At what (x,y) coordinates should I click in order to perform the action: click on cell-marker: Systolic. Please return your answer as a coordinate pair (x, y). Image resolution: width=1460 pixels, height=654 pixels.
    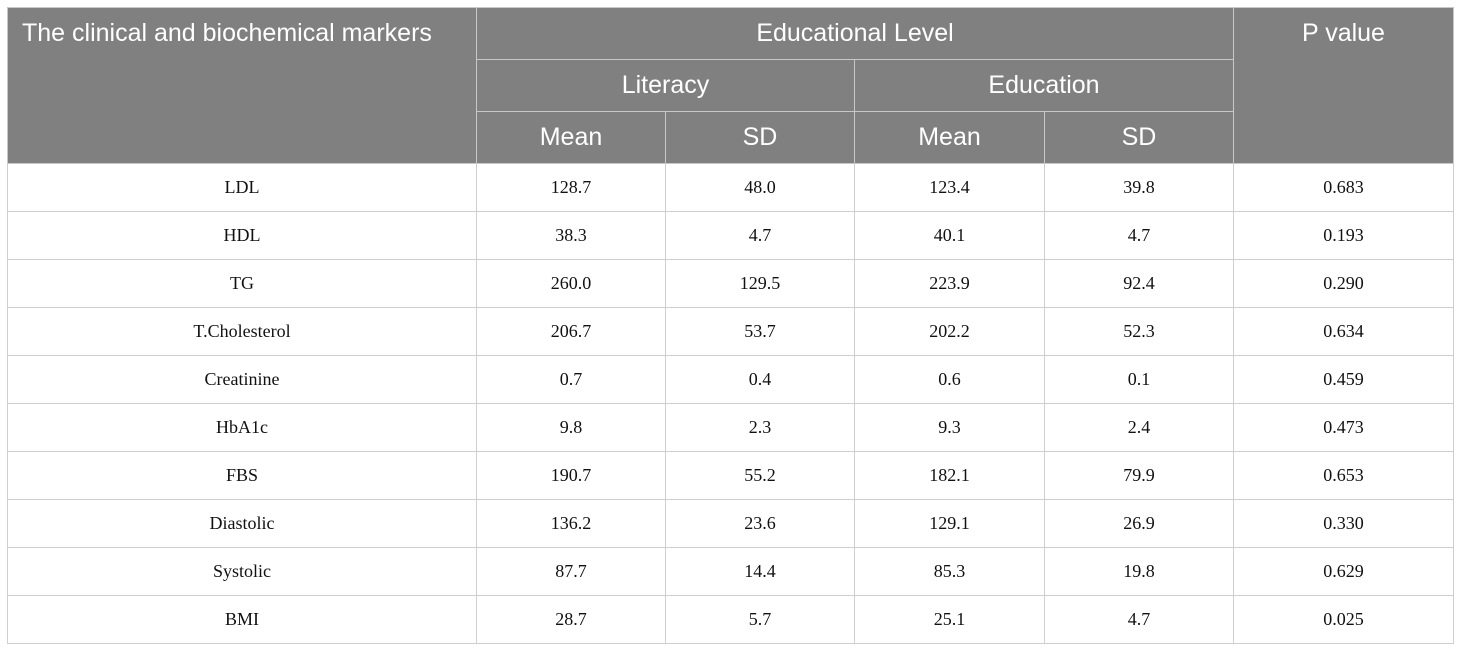
    Looking at the image, I should click on (242, 571).